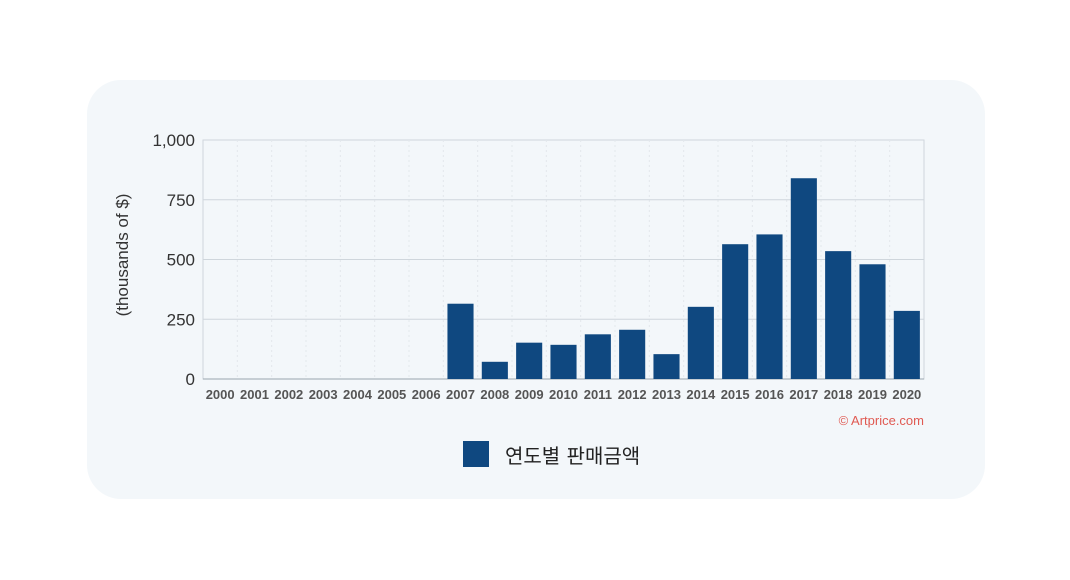  I want to click on y-tick-label: 0, so click(190, 379).